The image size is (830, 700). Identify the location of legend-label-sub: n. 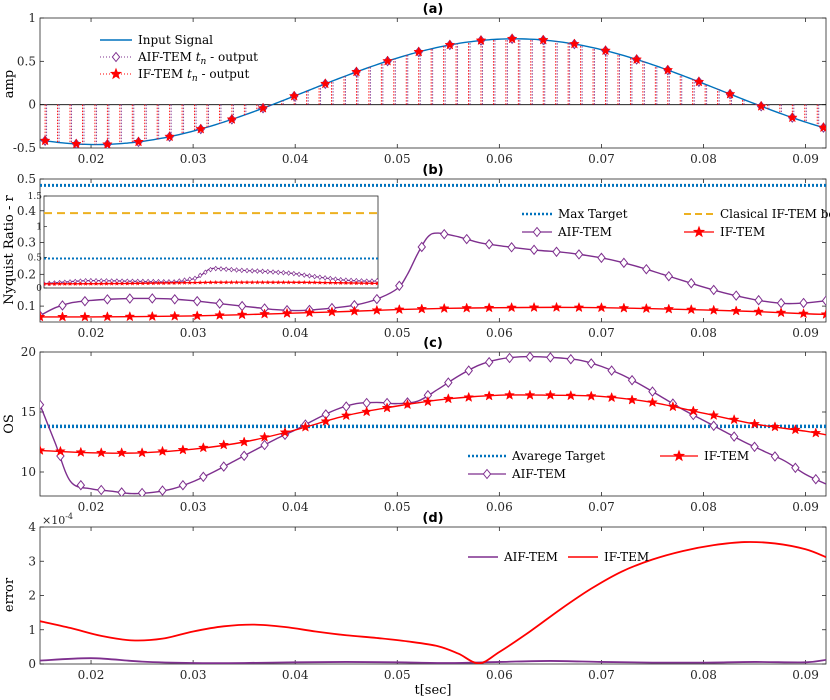
(195, 79).